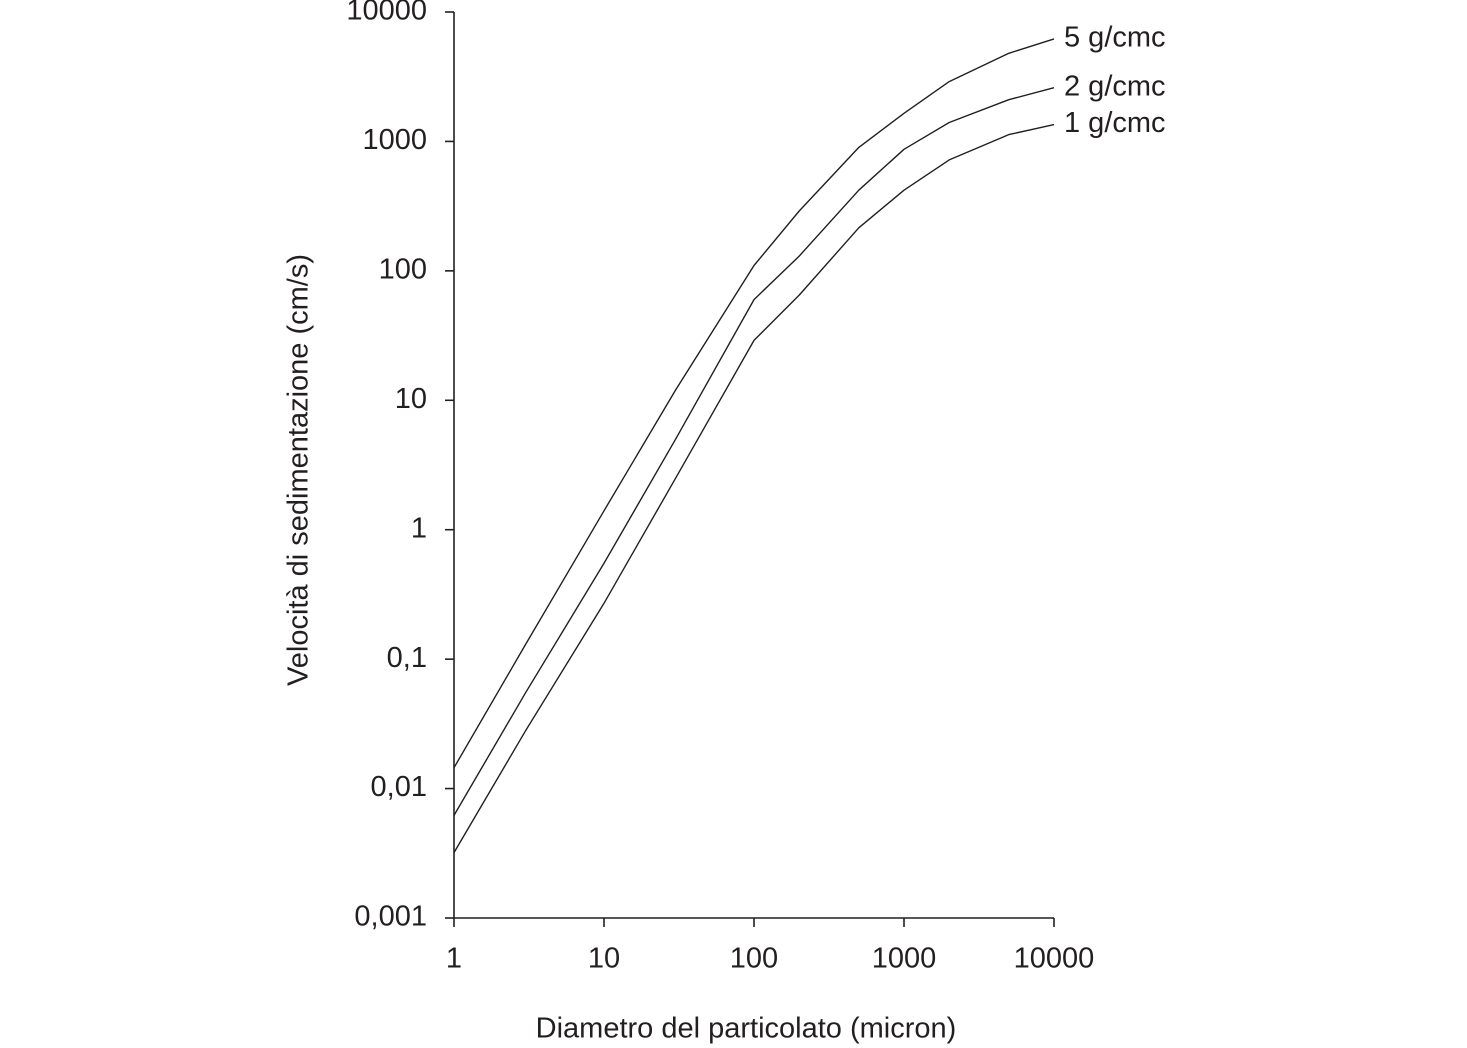  Describe the element at coordinates (394, 140) in the screenshot. I see `y-tick-label: 1000` at that location.